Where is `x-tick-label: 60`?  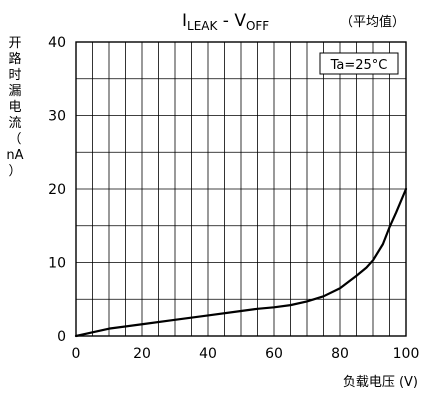
x-tick-label: 60 is located at coordinates (274, 354).